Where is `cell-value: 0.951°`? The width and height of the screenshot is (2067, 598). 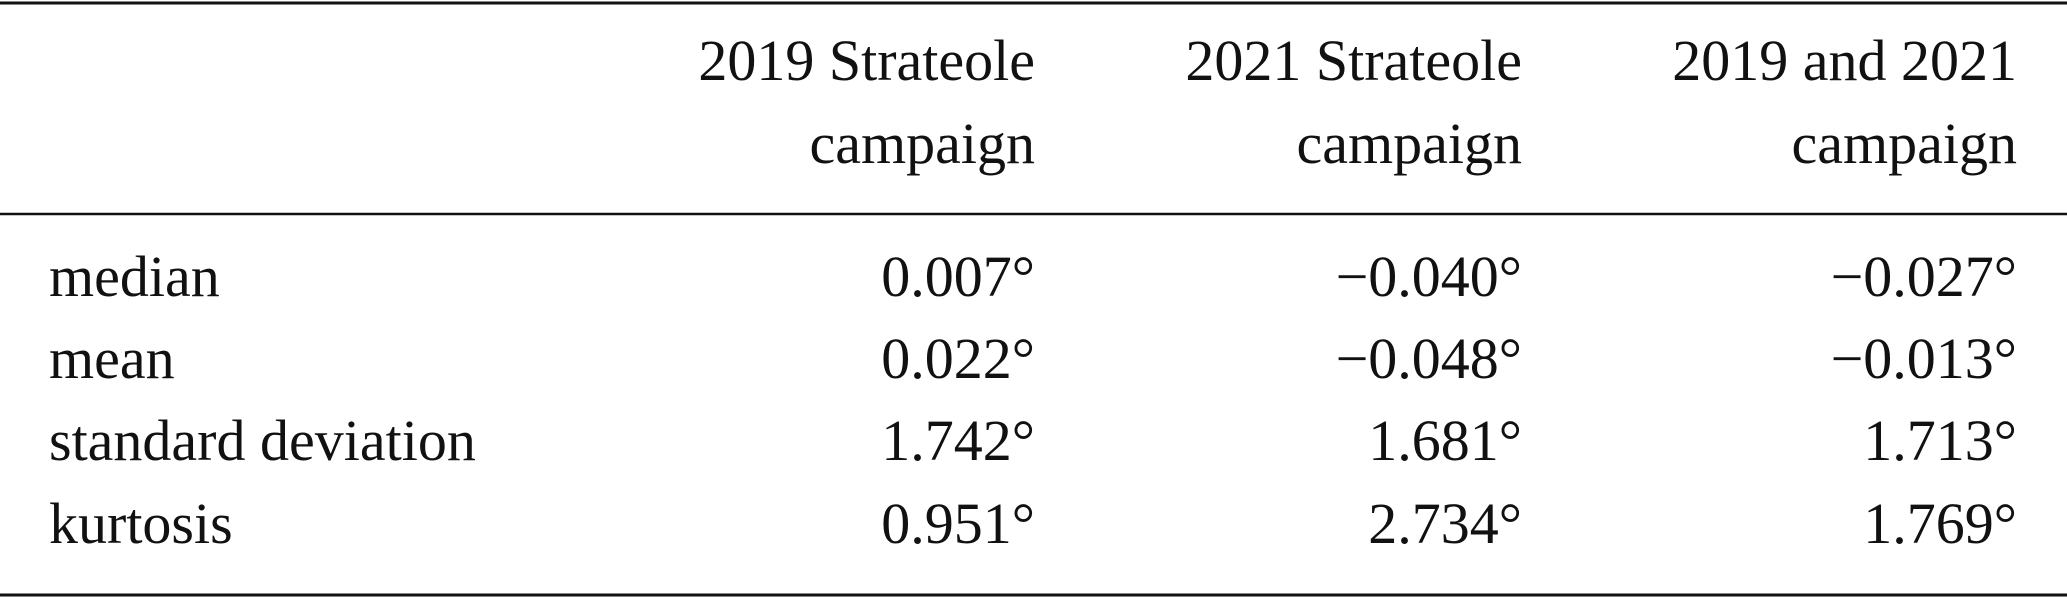
cell-value: 0.951° is located at coordinates (958, 523).